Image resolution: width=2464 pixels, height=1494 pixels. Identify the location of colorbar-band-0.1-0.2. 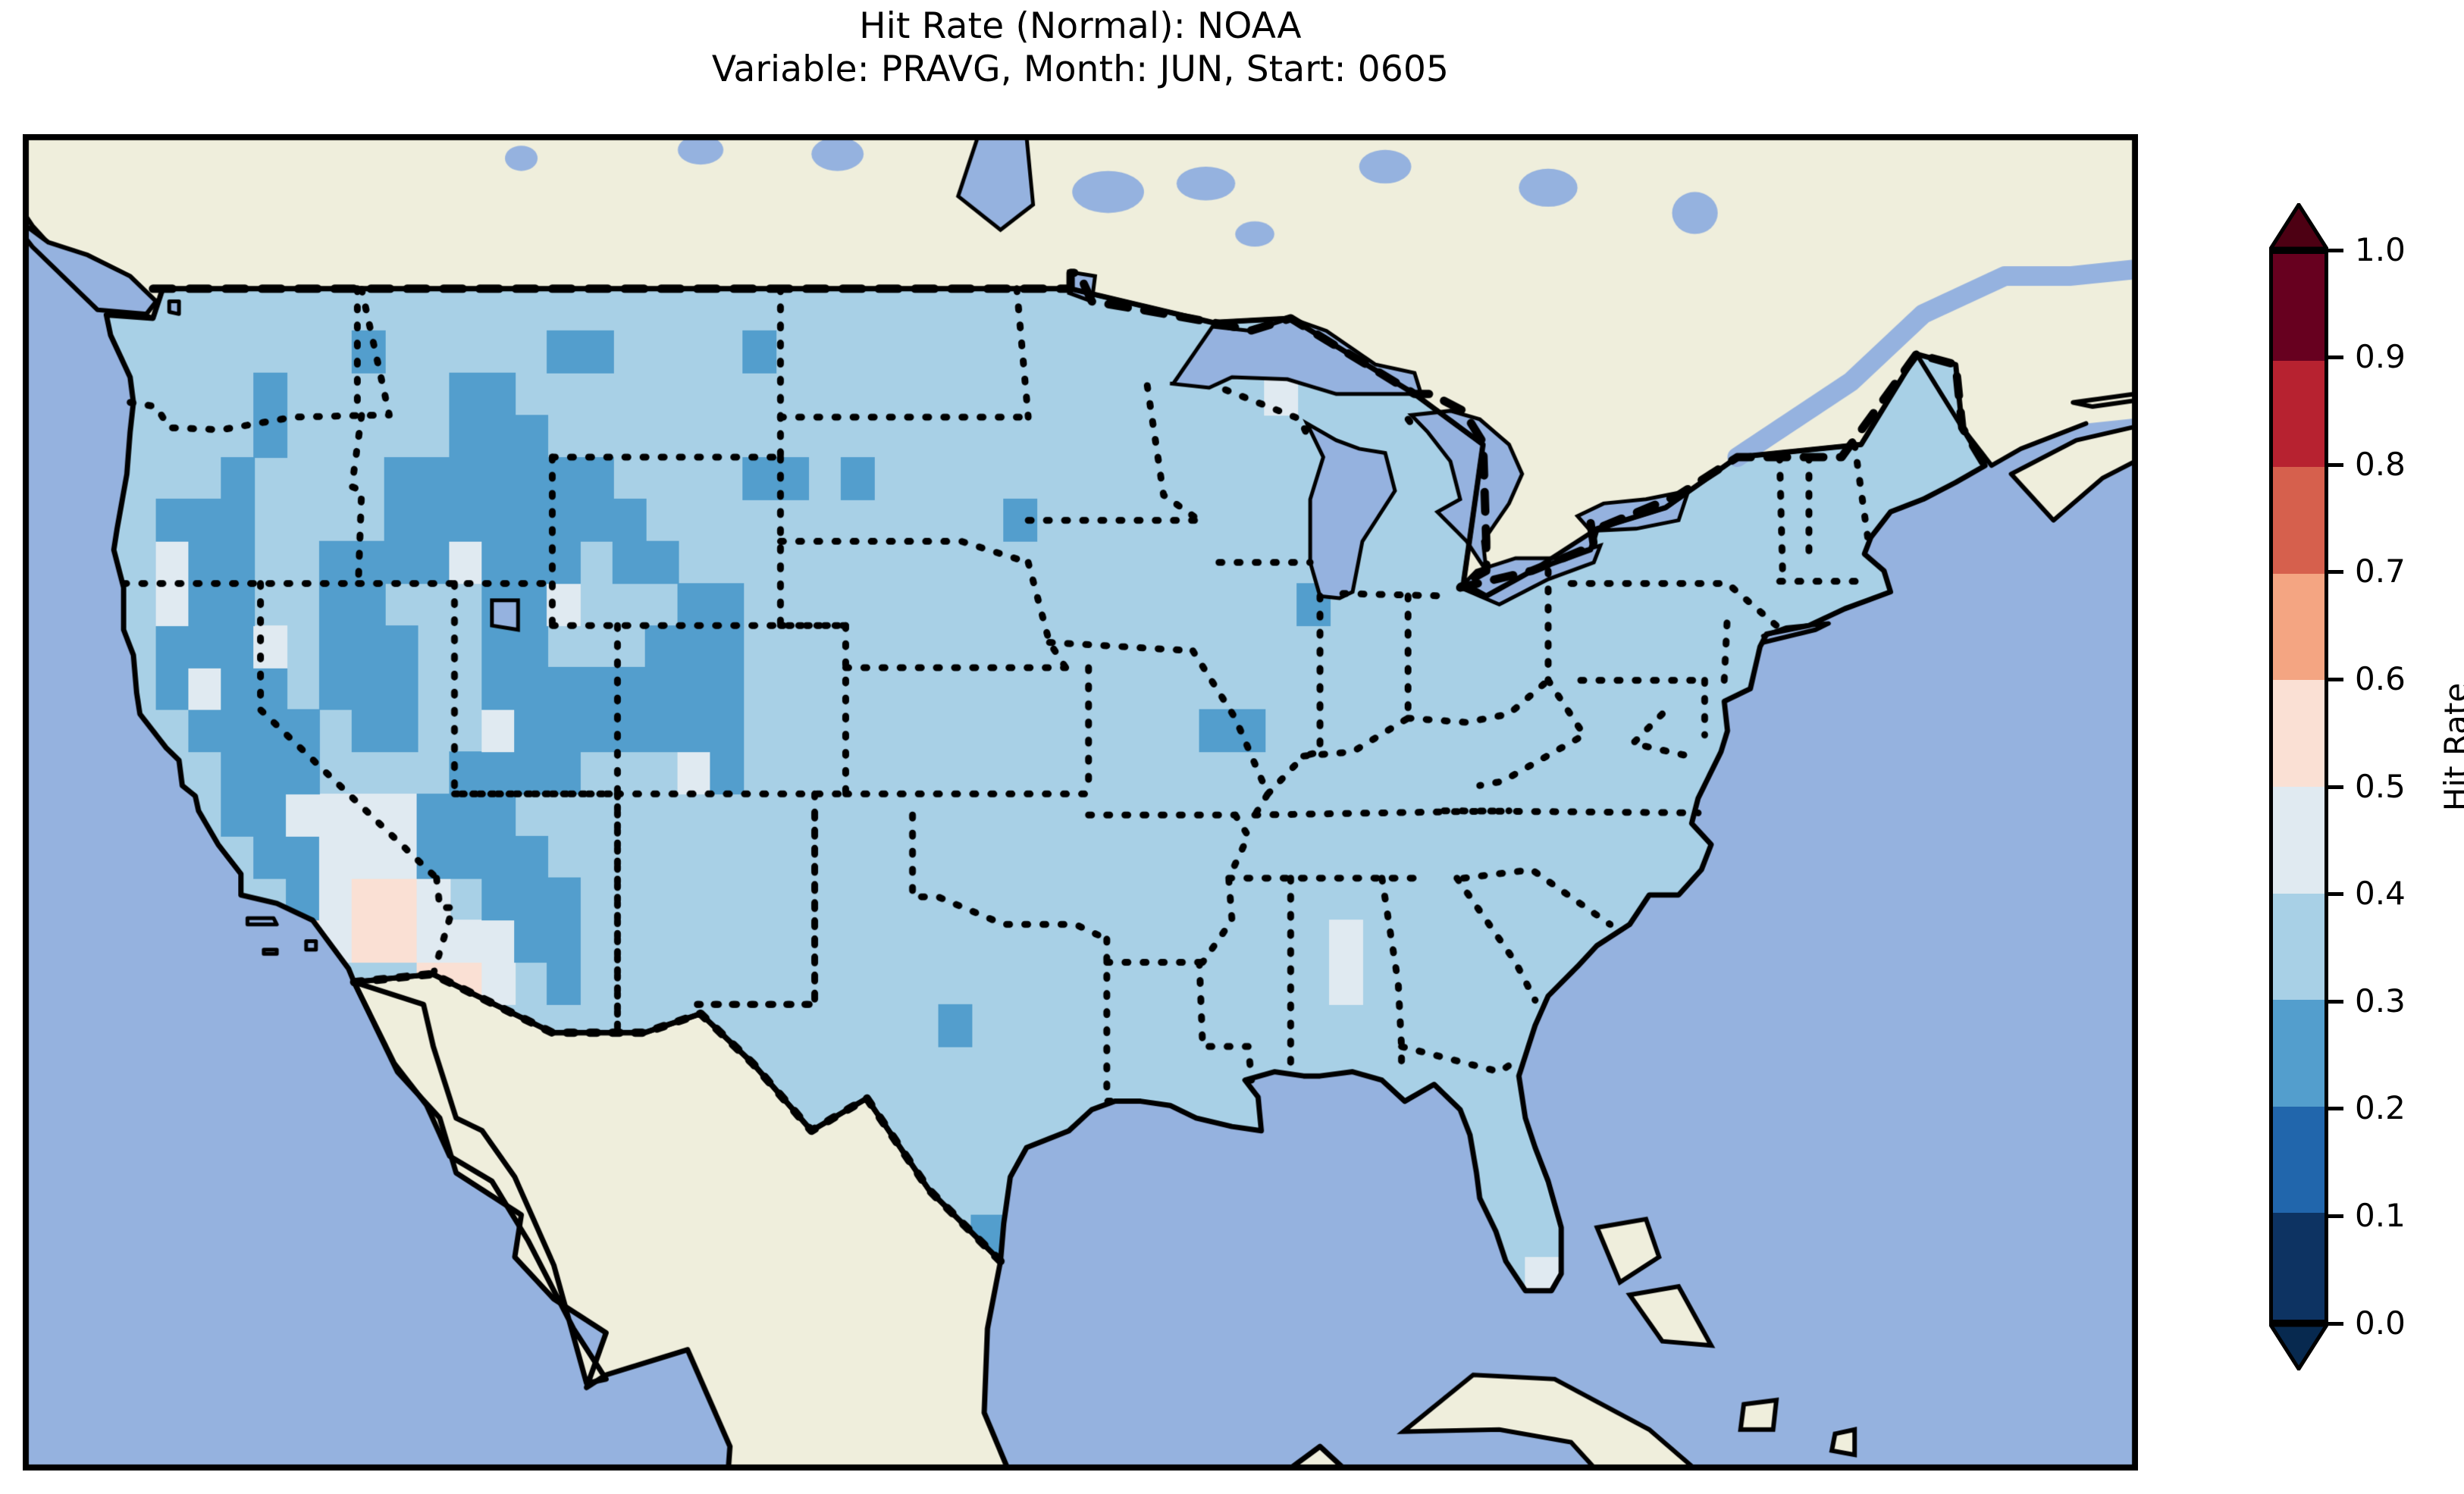
(2298, 1160).